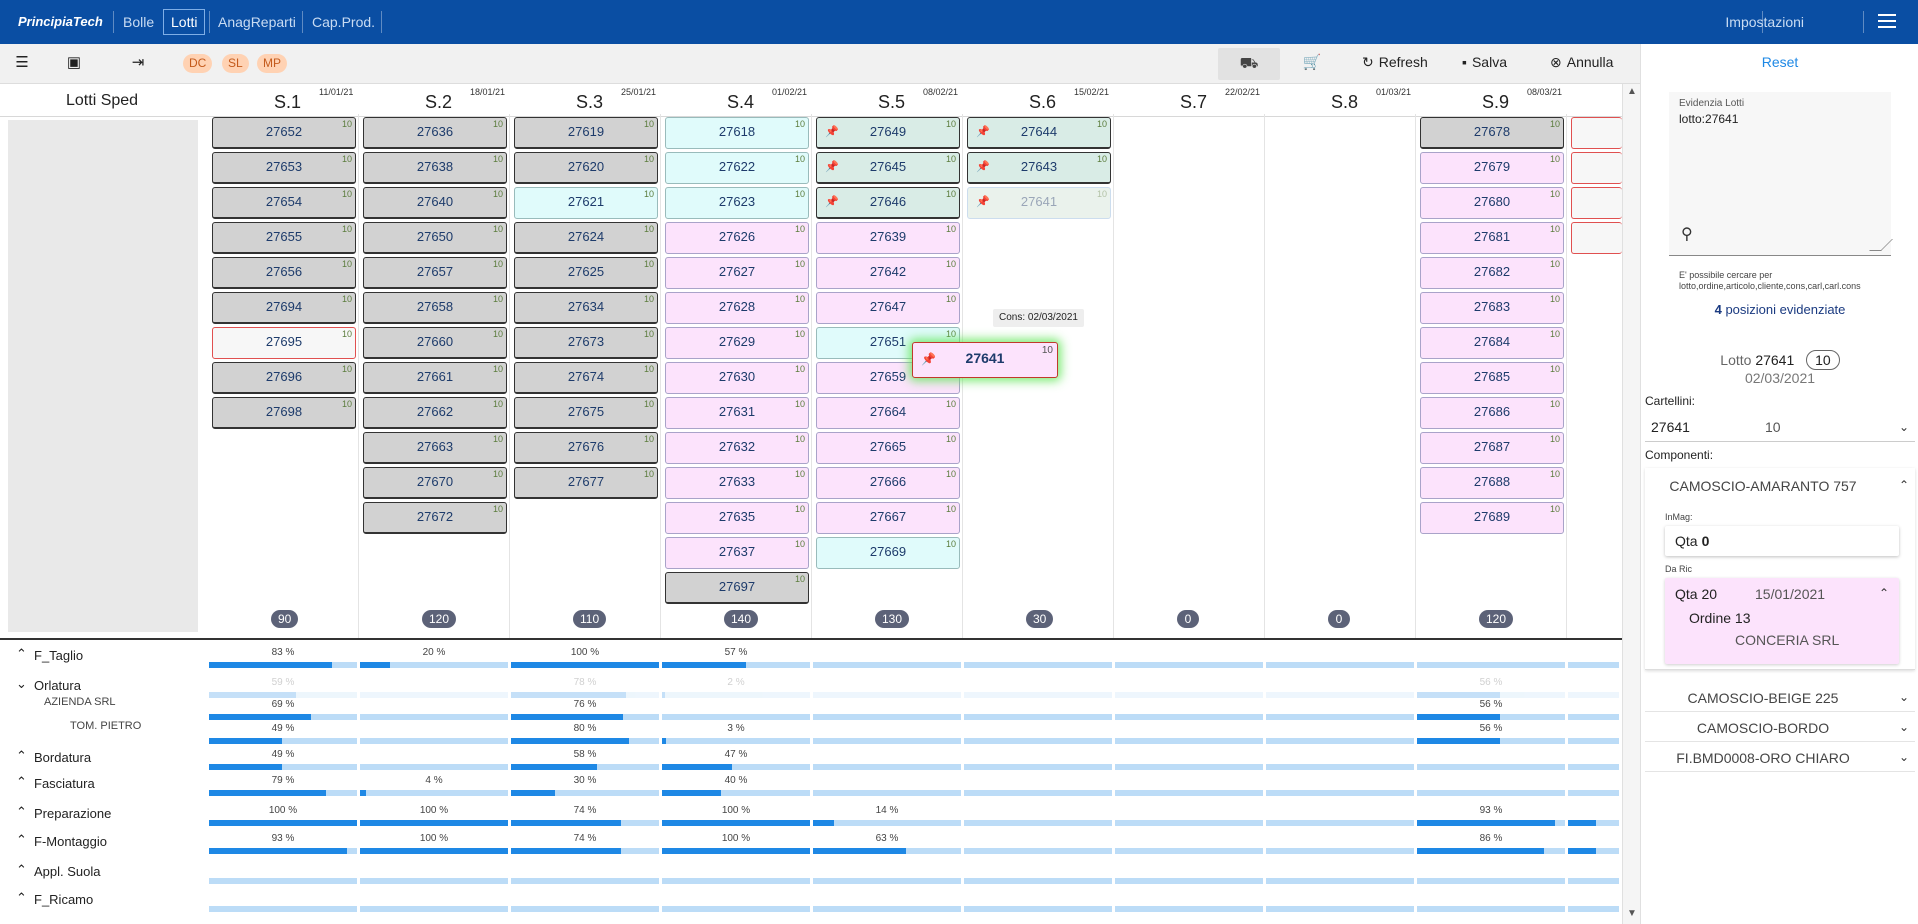 The height and width of the screenshot is (924, 1918). Describe the element at coordinates (737, 133) in the screenshot. I see `lot-card: 27618 10` at that location.